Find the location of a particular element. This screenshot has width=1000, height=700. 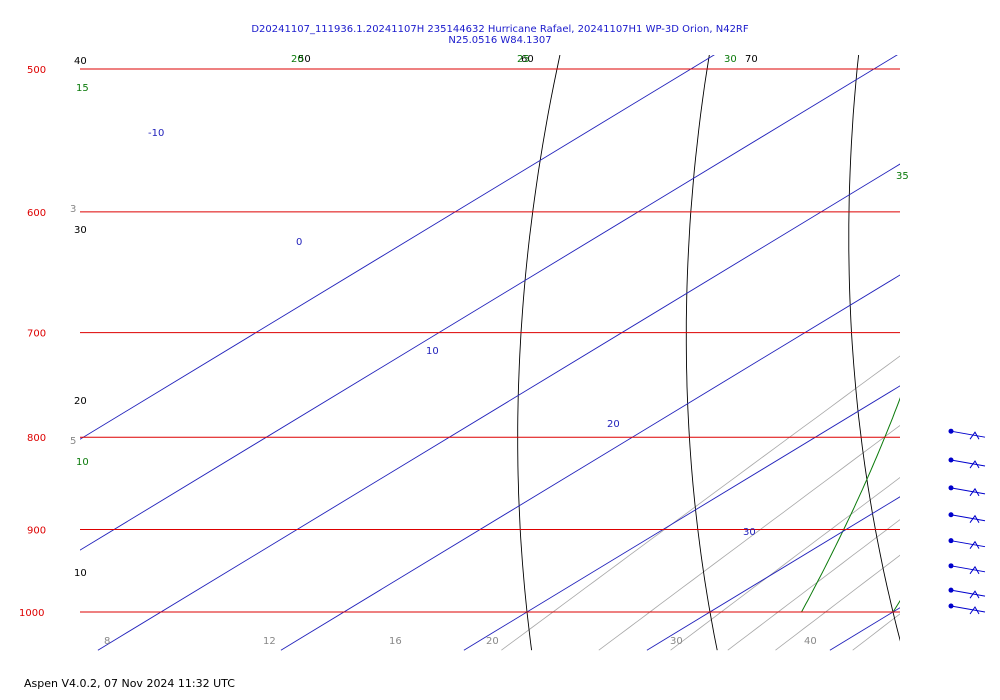

isotherm-label: 20 is located at coordinates (613, 424).